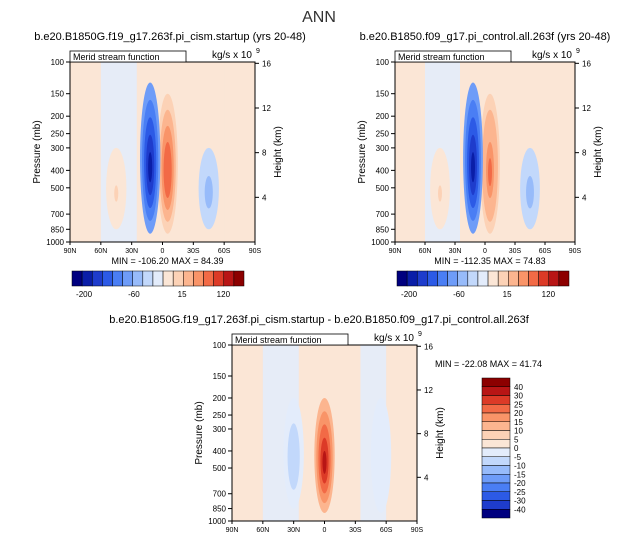 The image size is (638, 544). I want to click on x-tick-label: 0, so click(325, 530).